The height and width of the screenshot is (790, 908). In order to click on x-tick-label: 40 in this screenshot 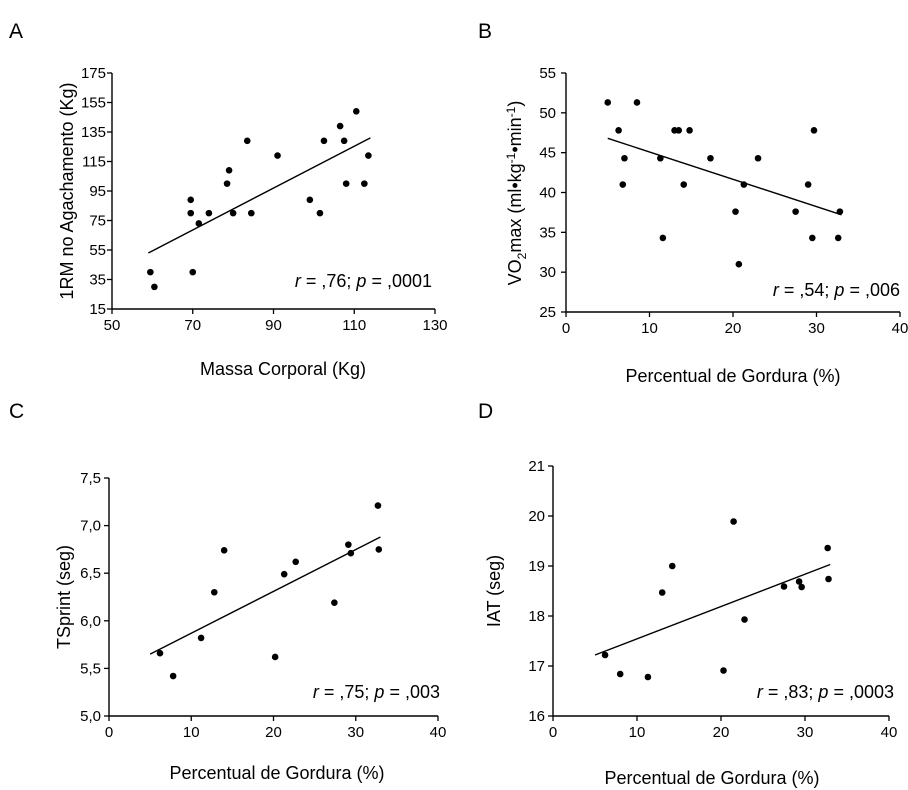, I will do `click(889, 732)`.